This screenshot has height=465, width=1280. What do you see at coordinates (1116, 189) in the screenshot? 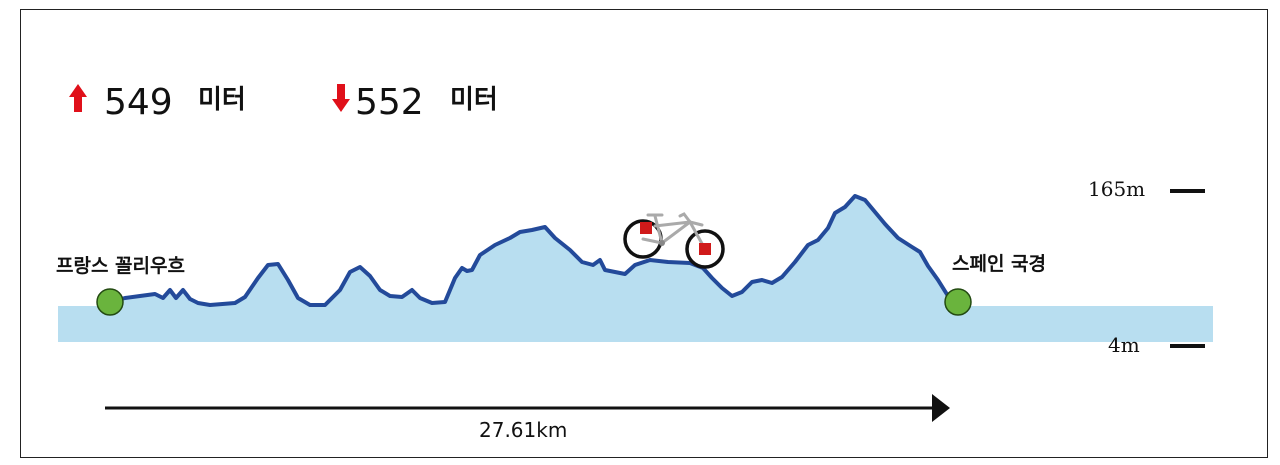
I see `scale-max-label: 165m` at bounding box center [1116, 189].